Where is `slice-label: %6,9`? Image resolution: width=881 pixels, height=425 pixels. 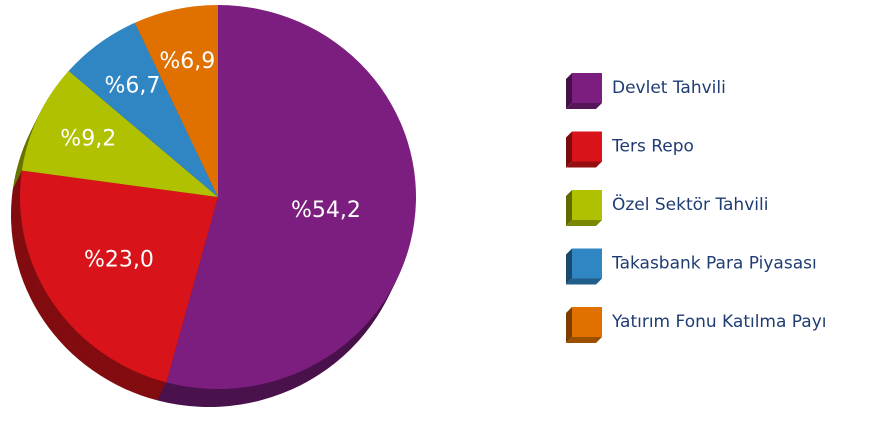
slice-label: %6,9 is located at coordinates (187, 61).